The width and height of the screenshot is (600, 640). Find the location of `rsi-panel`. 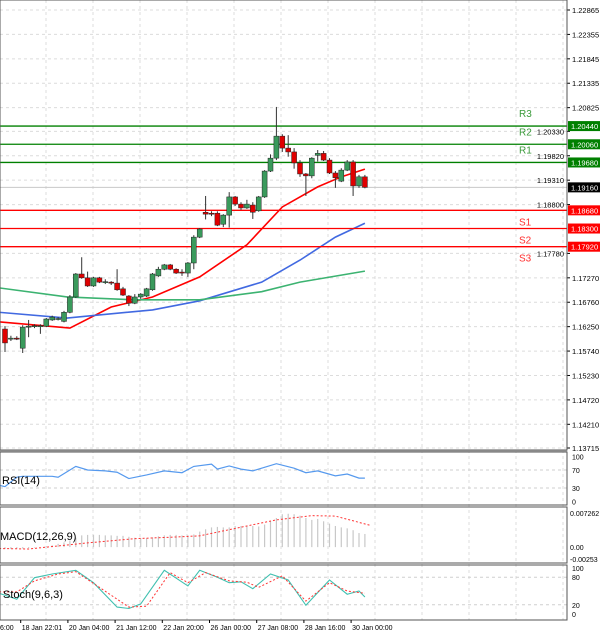

rsi-panel is located at coordinates (182, 475).